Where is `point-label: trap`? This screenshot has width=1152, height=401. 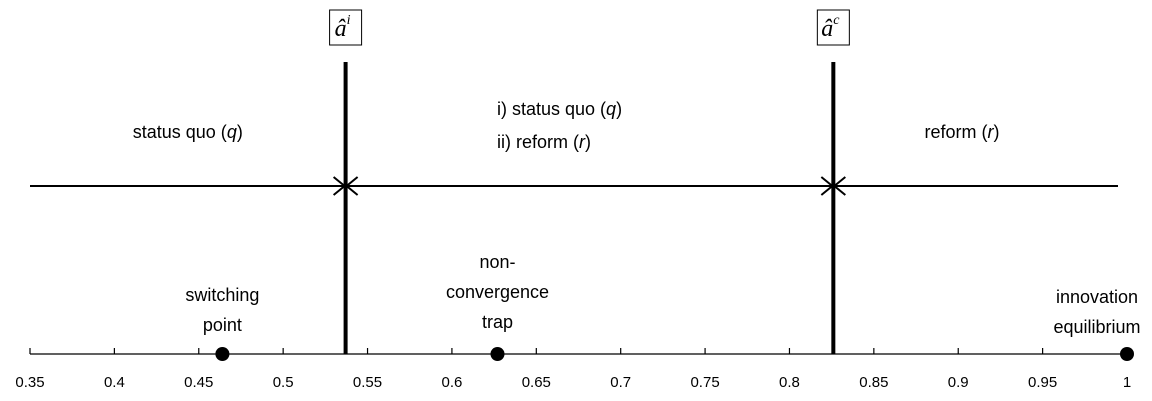 point-label: trap is located at coordinates (497, 322).